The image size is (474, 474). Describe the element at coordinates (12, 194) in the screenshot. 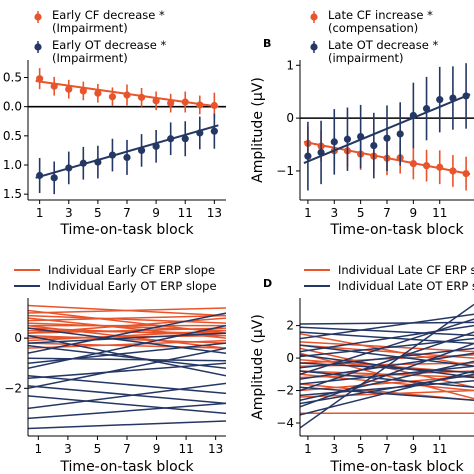

I see `y-tick-label: 1.5` at that location.